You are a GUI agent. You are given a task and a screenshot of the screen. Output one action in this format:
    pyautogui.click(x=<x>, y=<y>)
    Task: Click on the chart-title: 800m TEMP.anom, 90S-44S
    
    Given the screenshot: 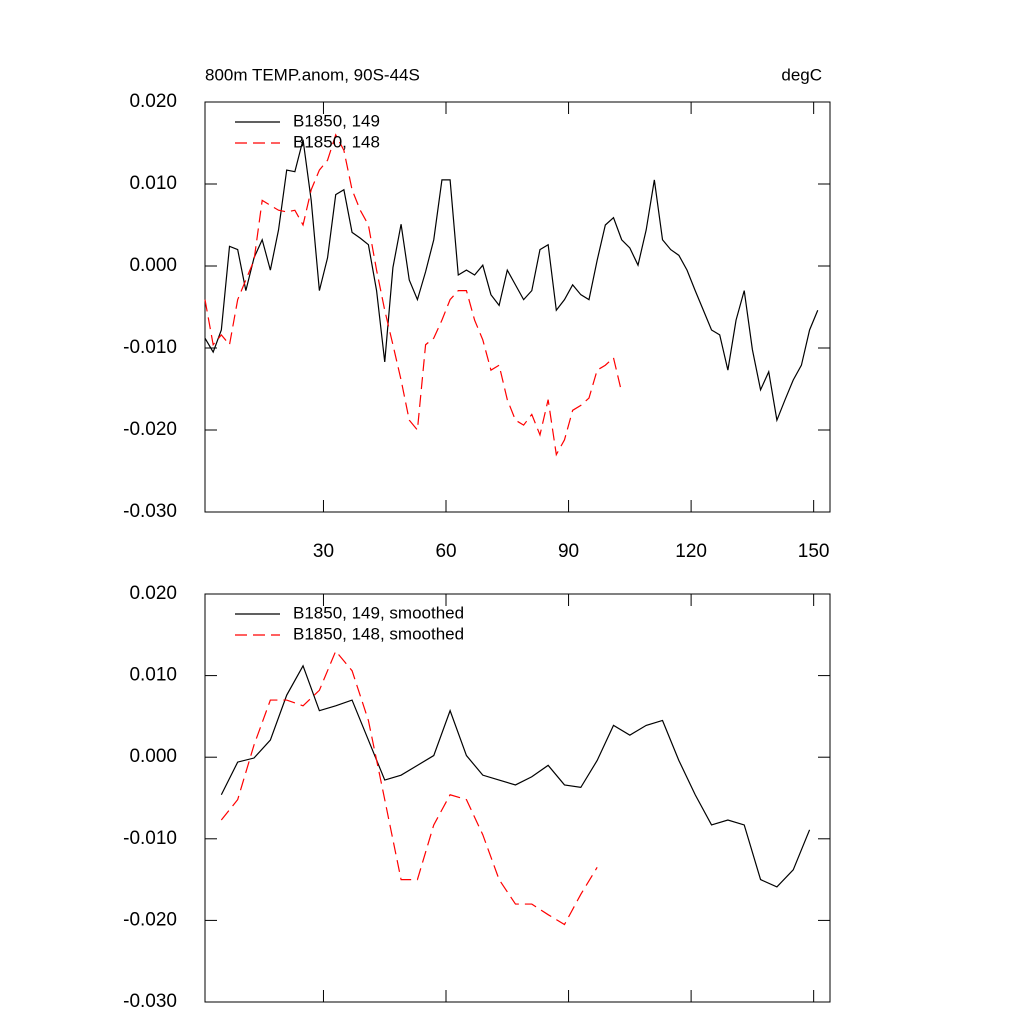 What is the action you would take?
    pyautogui.click(x=312, y=74)
    